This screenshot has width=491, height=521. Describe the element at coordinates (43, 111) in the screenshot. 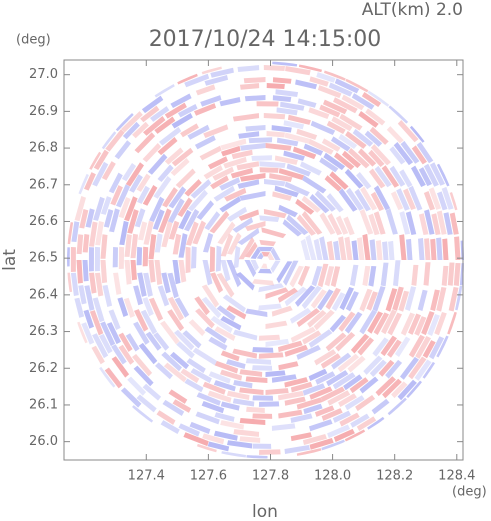

I see `y-tick-label: 26.9` at that location.